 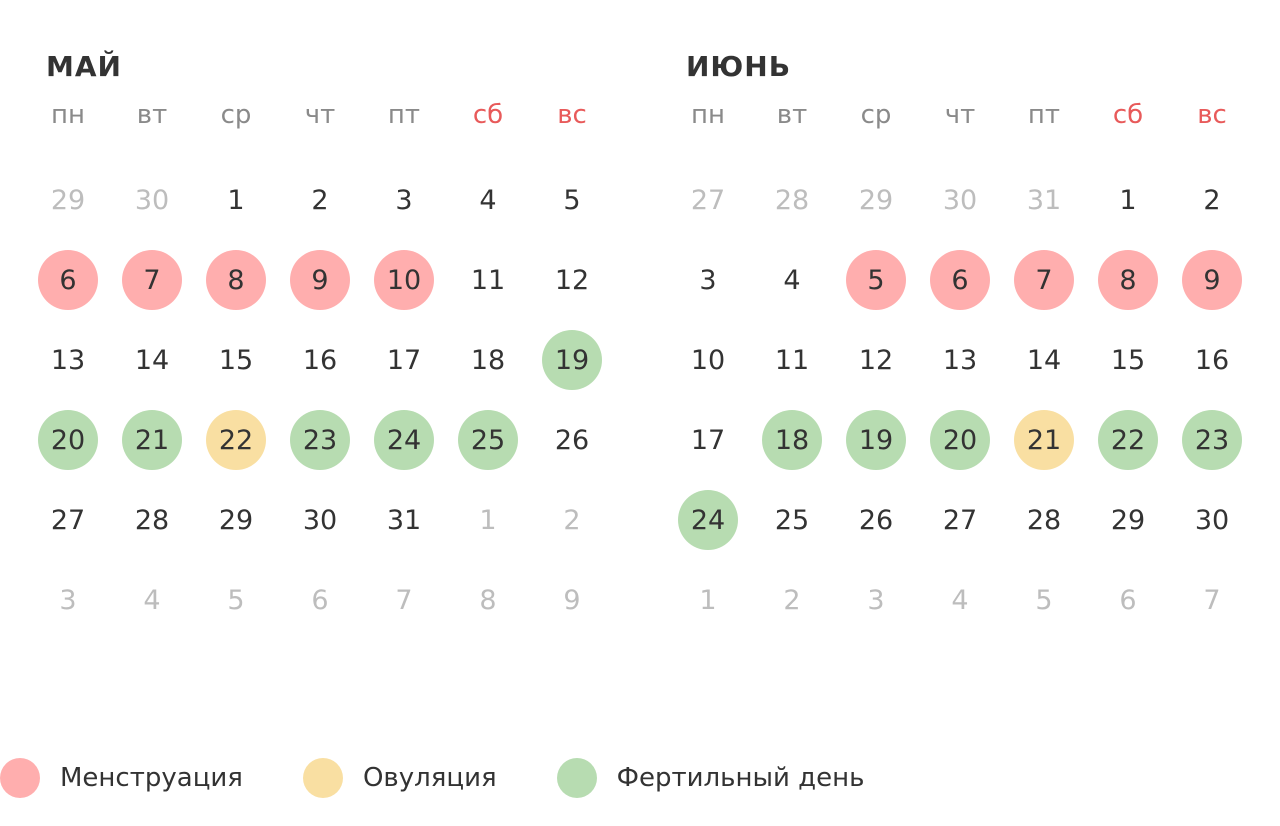 I want to click on legend-item-fertile: Фертильный день, so click(x=710, y=778).